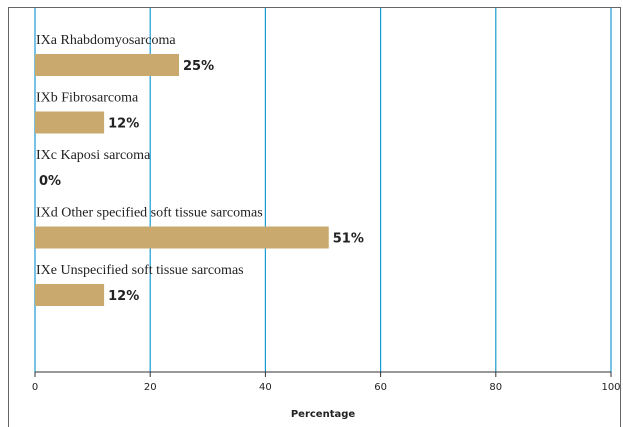 The height and width of the screenshot is (427, 623). I want to click on x-tick-label: 0, so click(35, 387).